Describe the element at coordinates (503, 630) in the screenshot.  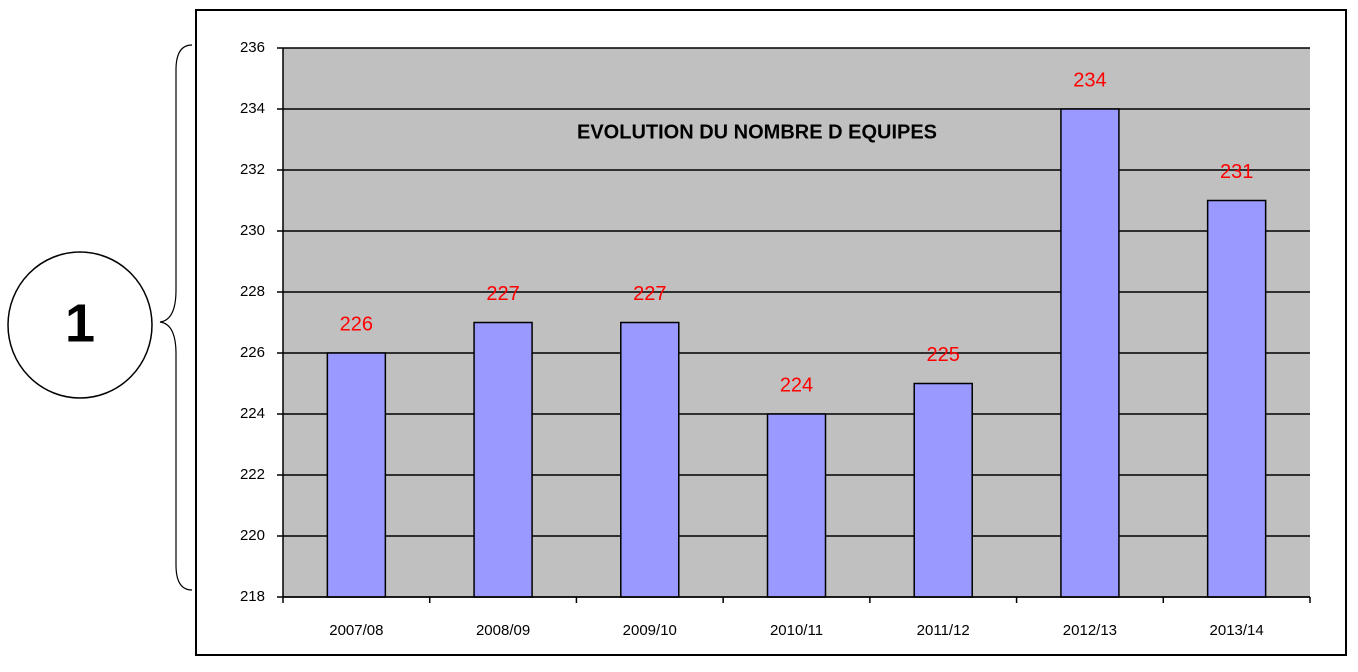
I see `x-tick-label: 2008/09` at that location.